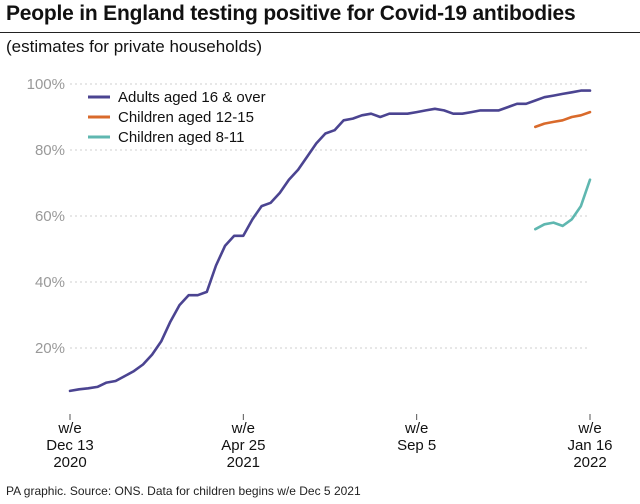 The width and height of the screenshot is (640, 504). I want to click on x-tick-label: Jan 16, so click(589, 445).